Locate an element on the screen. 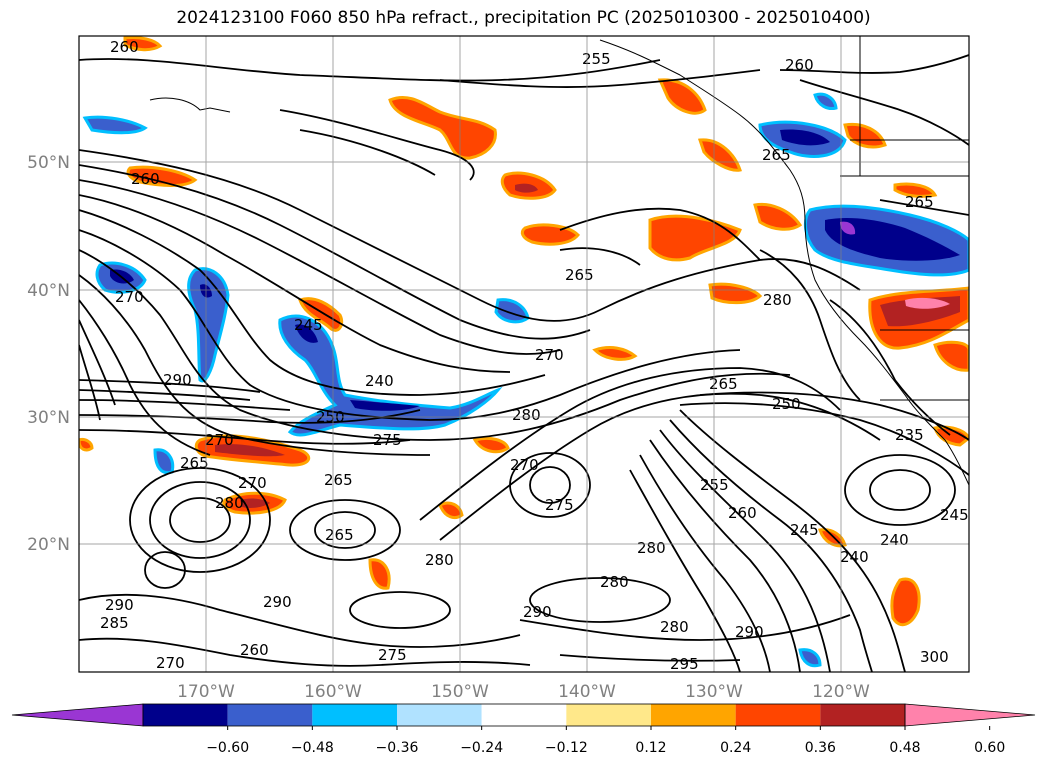 Image resolution: width=1047 pixels, height=765 pixels. colorbar-extend-low is located at coordinates (77, 715).